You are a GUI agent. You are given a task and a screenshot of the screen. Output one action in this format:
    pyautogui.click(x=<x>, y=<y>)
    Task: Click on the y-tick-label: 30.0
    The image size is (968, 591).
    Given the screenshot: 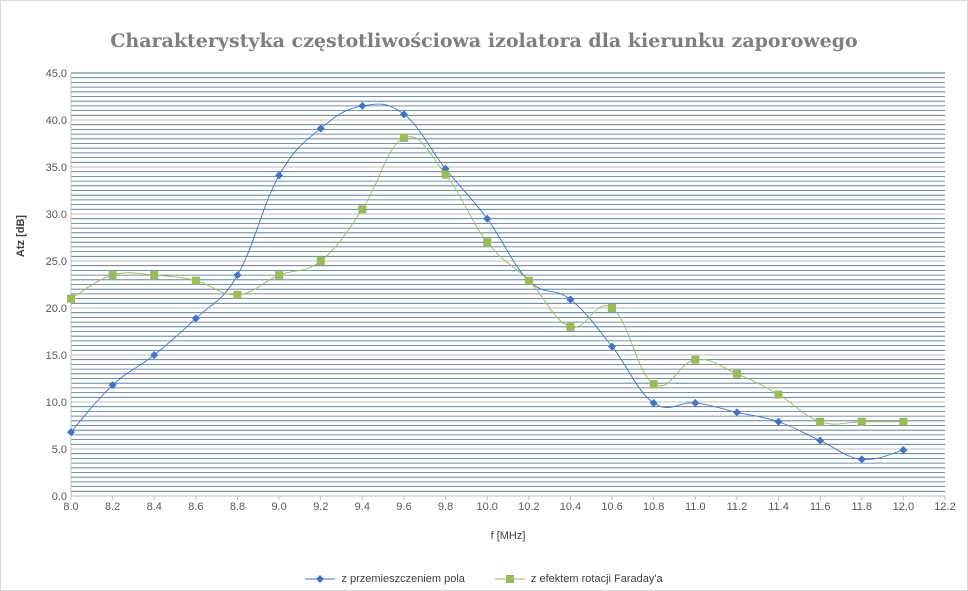 What is the action you would take?
    pyautogui.click(x=56, y=215)
    